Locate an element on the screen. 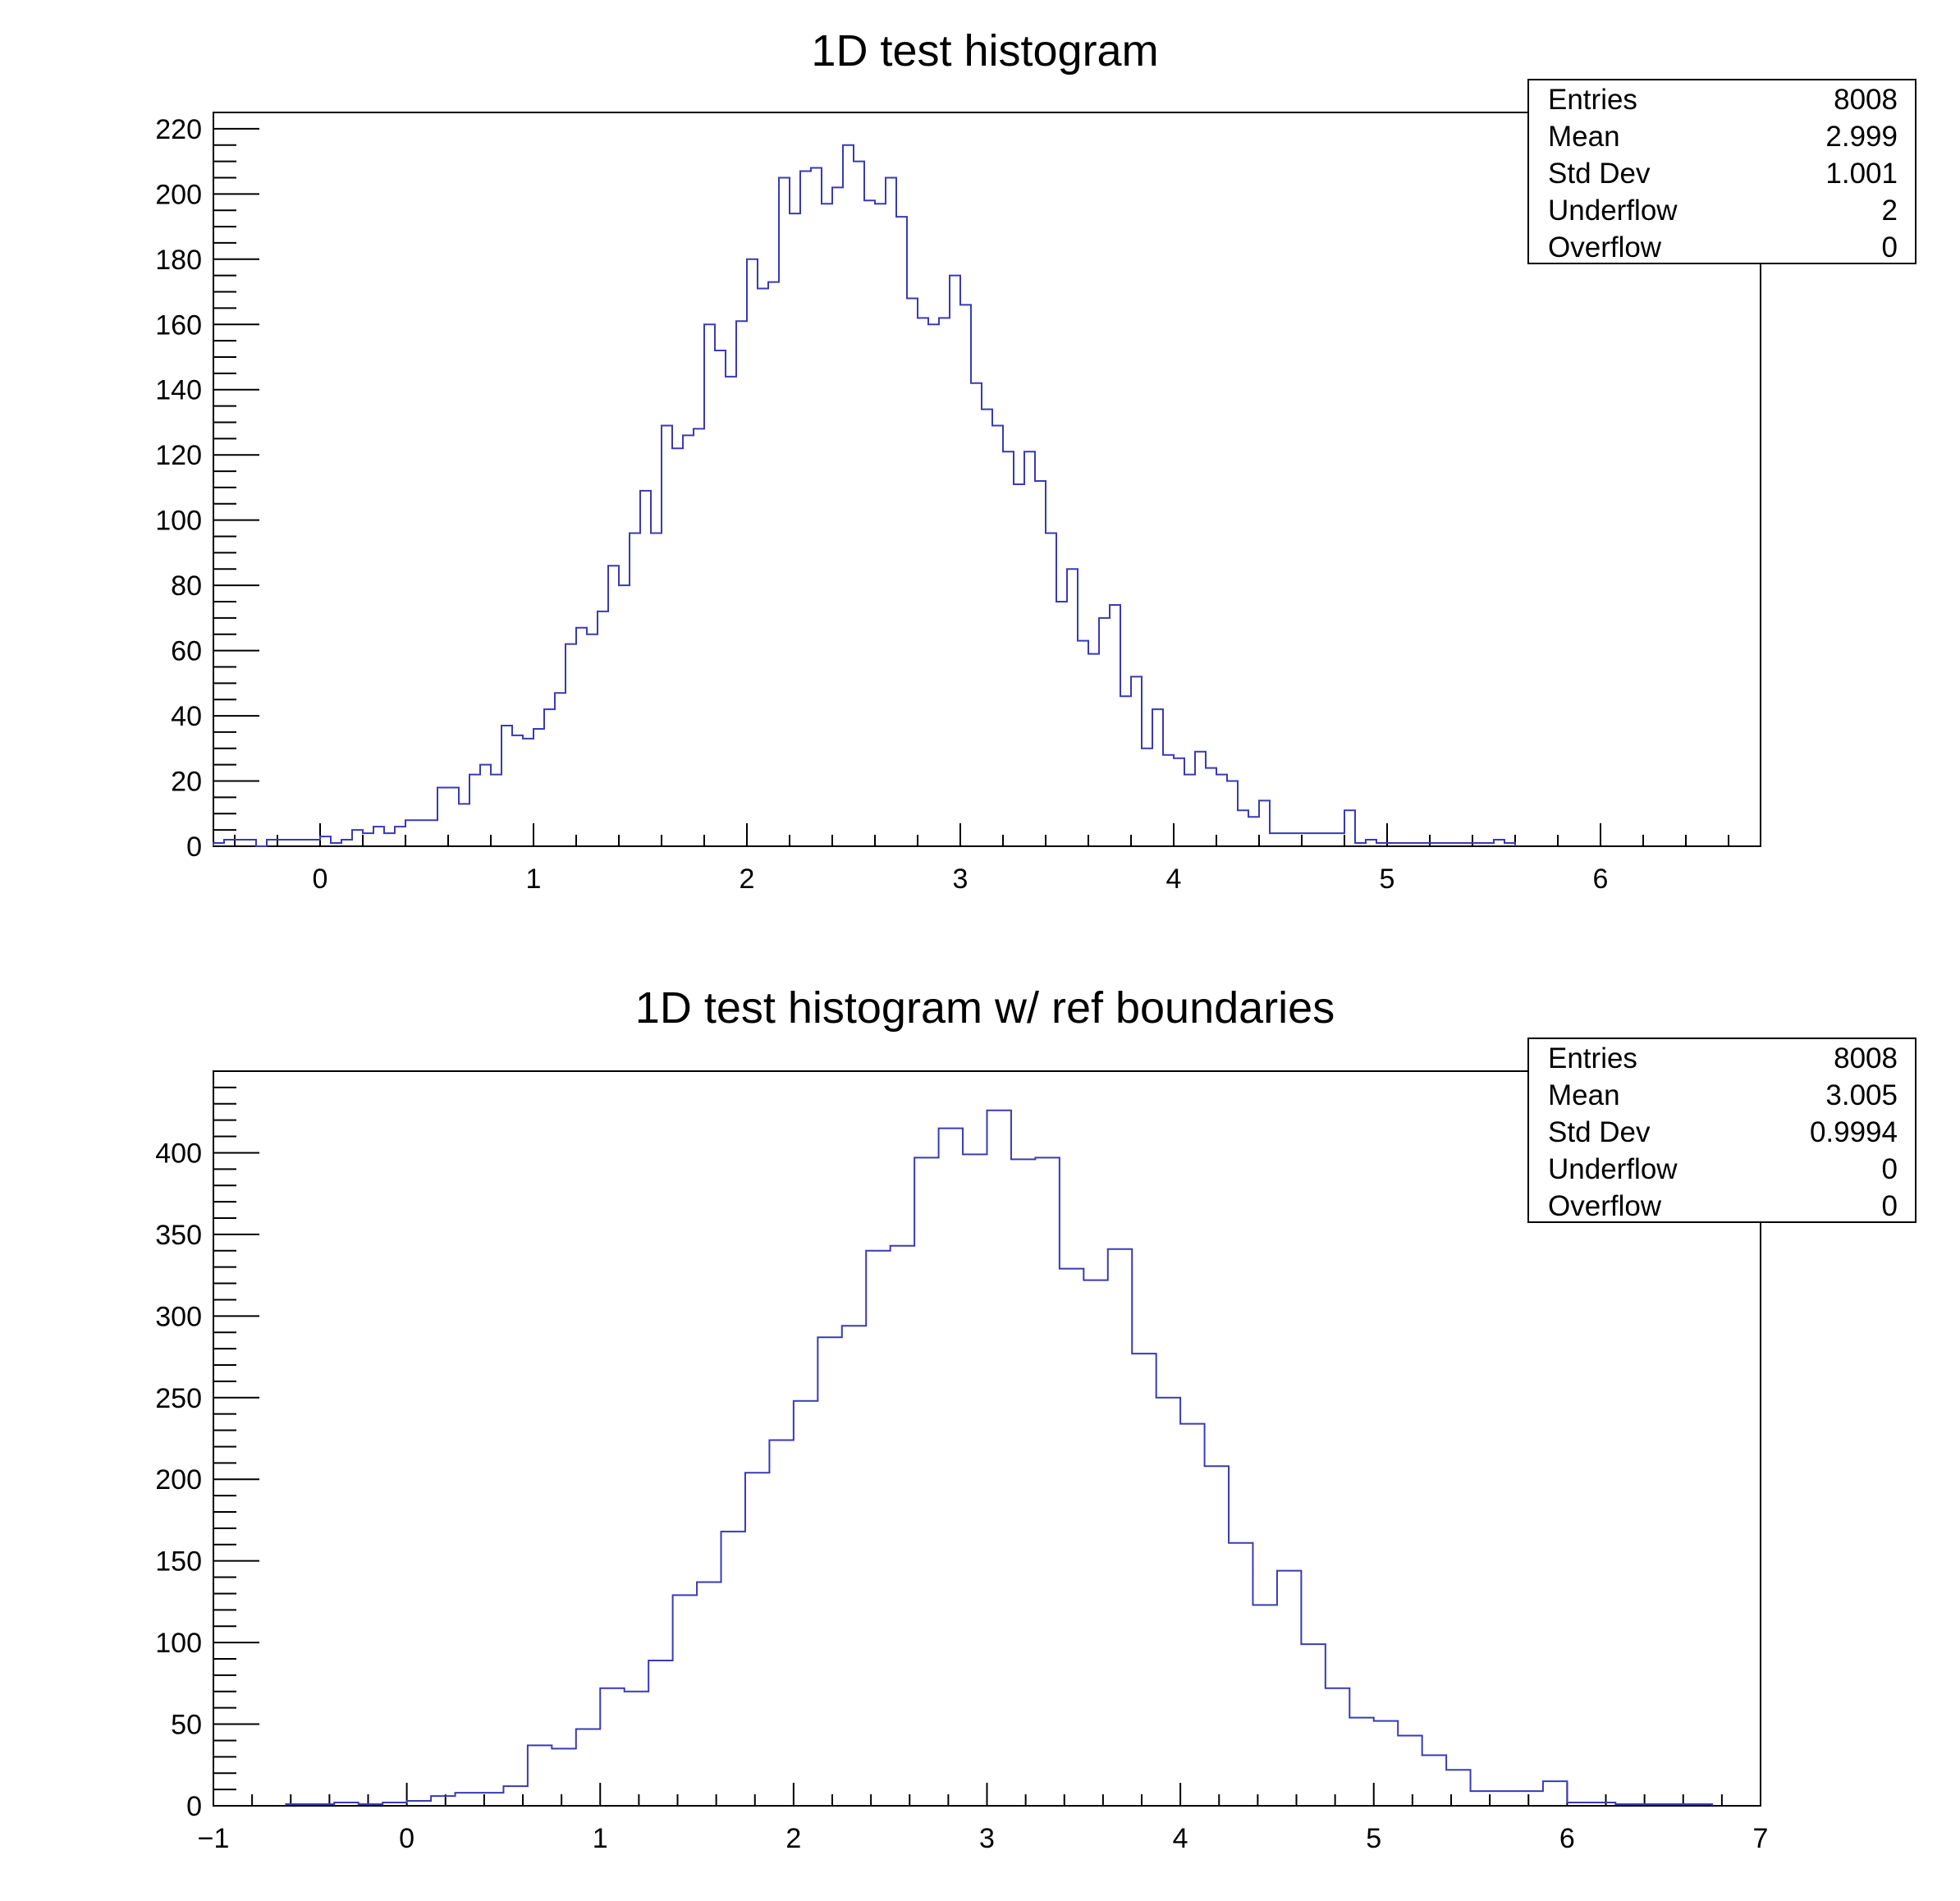  stats-value-std-dev: 0.9994 is located at coordinates (1854, 1132).